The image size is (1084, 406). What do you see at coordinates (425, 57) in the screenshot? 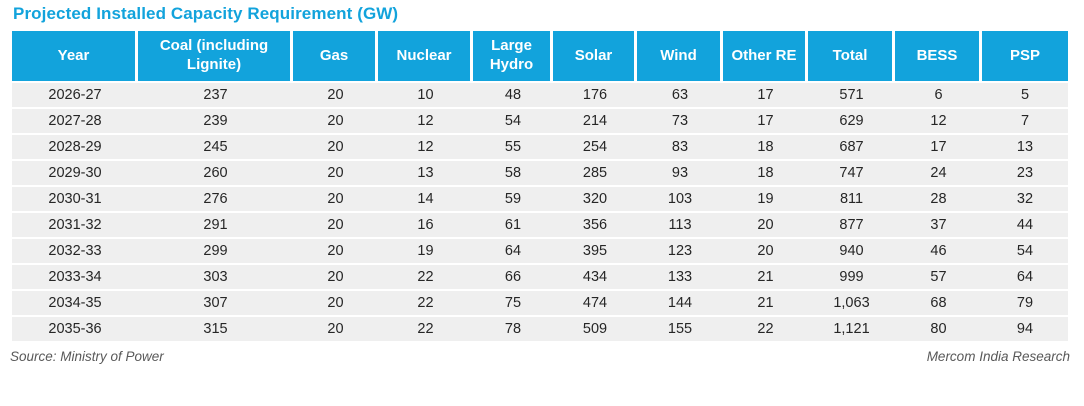
I see `column-header-nuclear: Nuclear` at bounding box center [425, 57].